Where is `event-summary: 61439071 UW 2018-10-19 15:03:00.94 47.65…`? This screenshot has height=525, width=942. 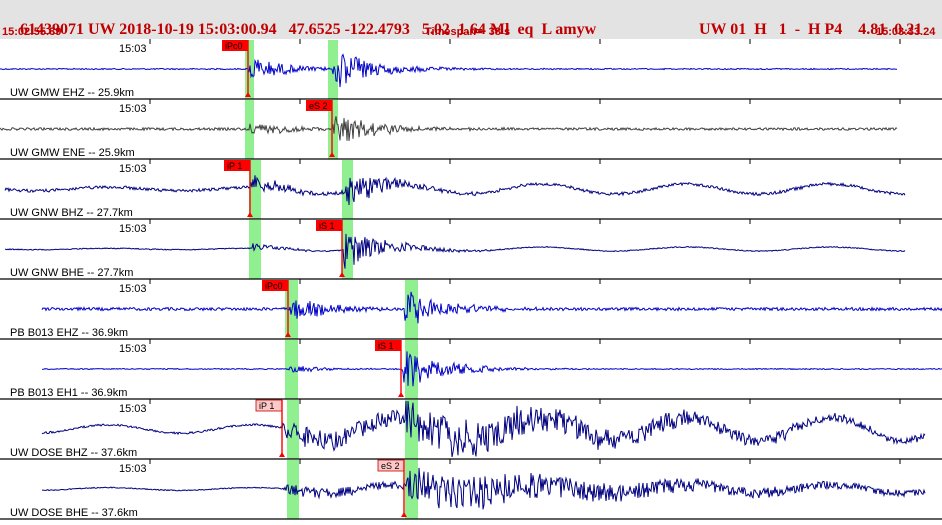 event-summary: 61439071 UW 2018-10-19 15:03:00.94 47.65… is located at coordinates (308, 29).